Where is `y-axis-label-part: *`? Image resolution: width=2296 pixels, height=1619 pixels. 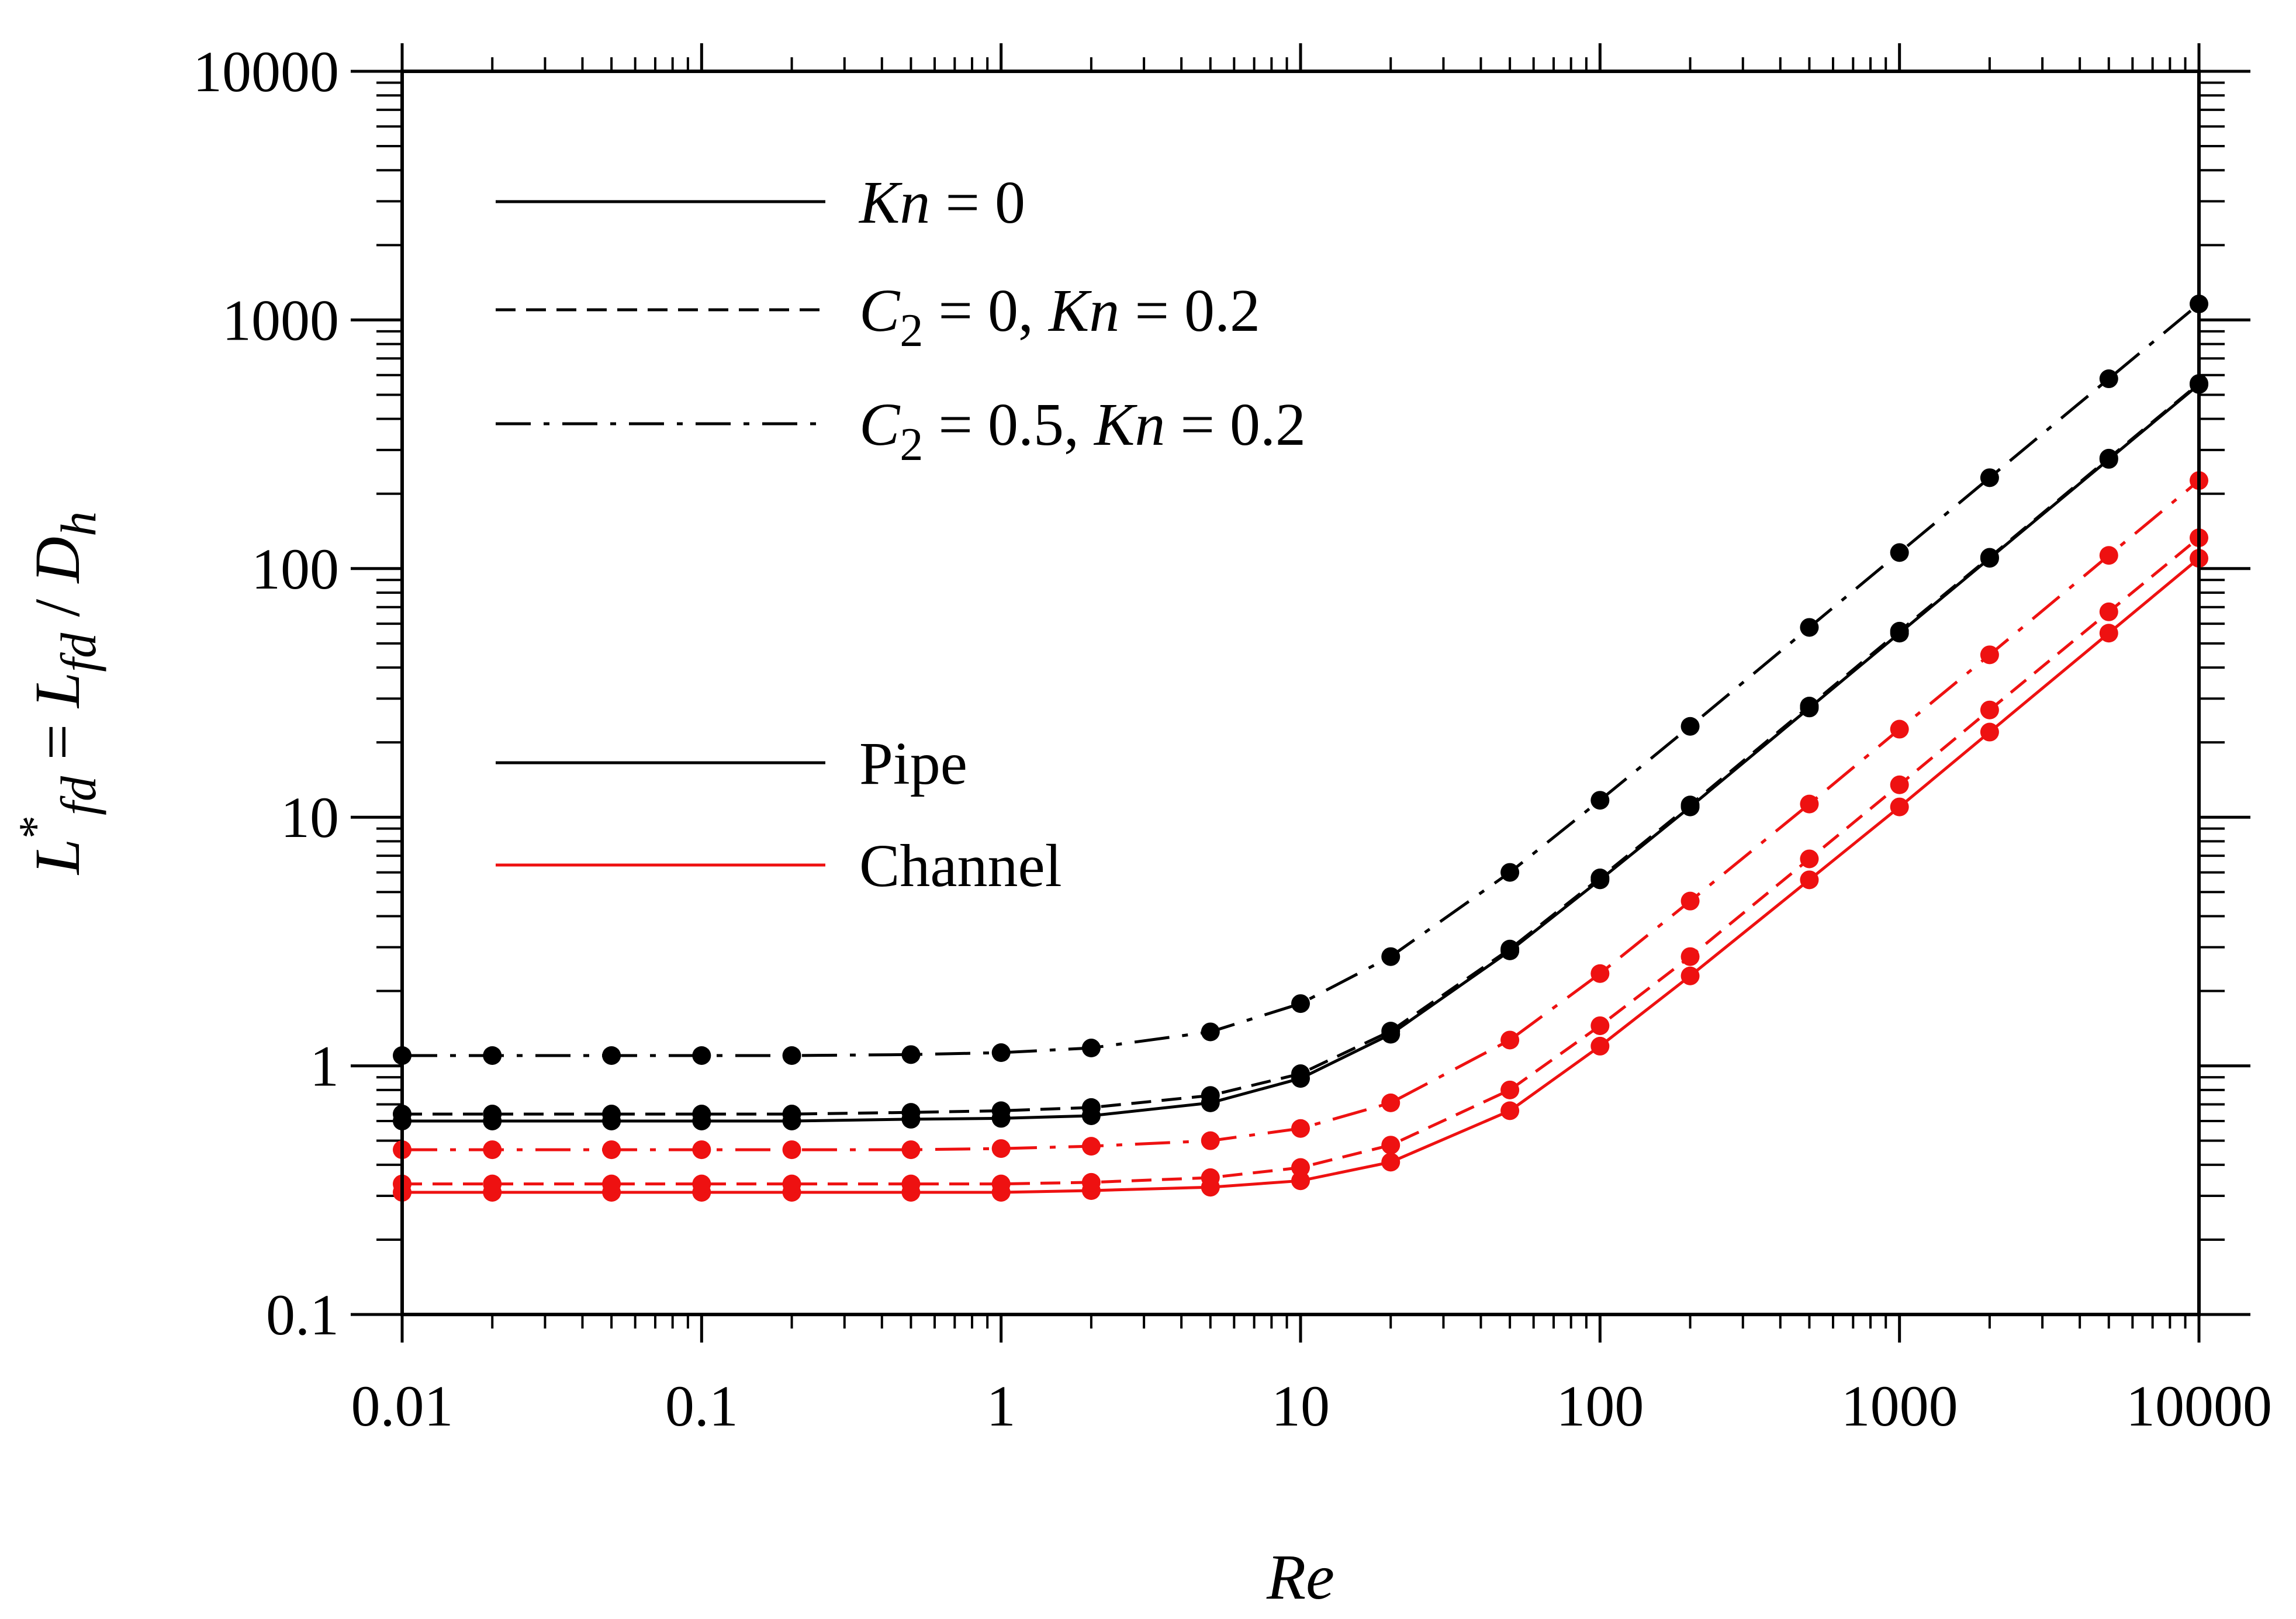
y-axis-label-part: * is located at coordinates (35, 827).